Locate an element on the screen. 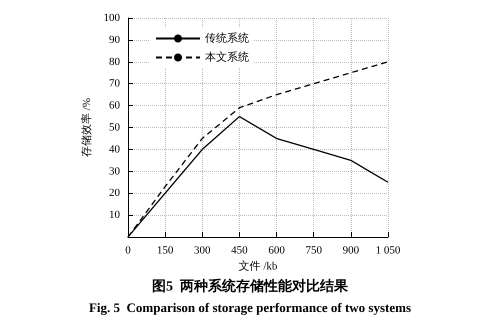 The height and width of the screenshot is (323, 500). x-tick-label: 900 is located at coordinates (351, 250).